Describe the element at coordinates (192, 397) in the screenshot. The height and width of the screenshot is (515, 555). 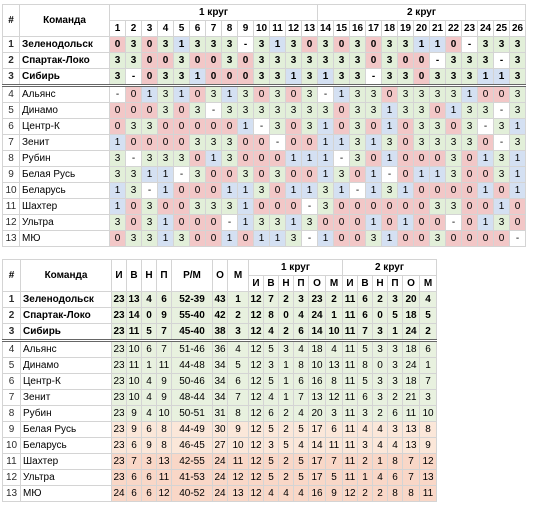
I see `total-cell: 48-44` at that location.